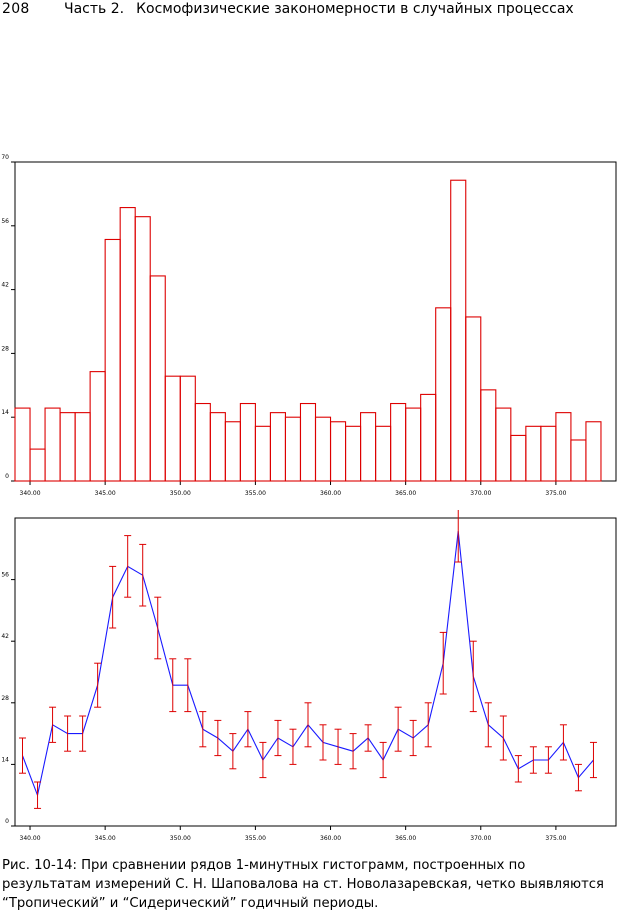 This screenshot has width=619, height=918. Describe the element at coordinates (105, 493) in the screenshot. I see `hist-xtick-label: 345.00` at that location.